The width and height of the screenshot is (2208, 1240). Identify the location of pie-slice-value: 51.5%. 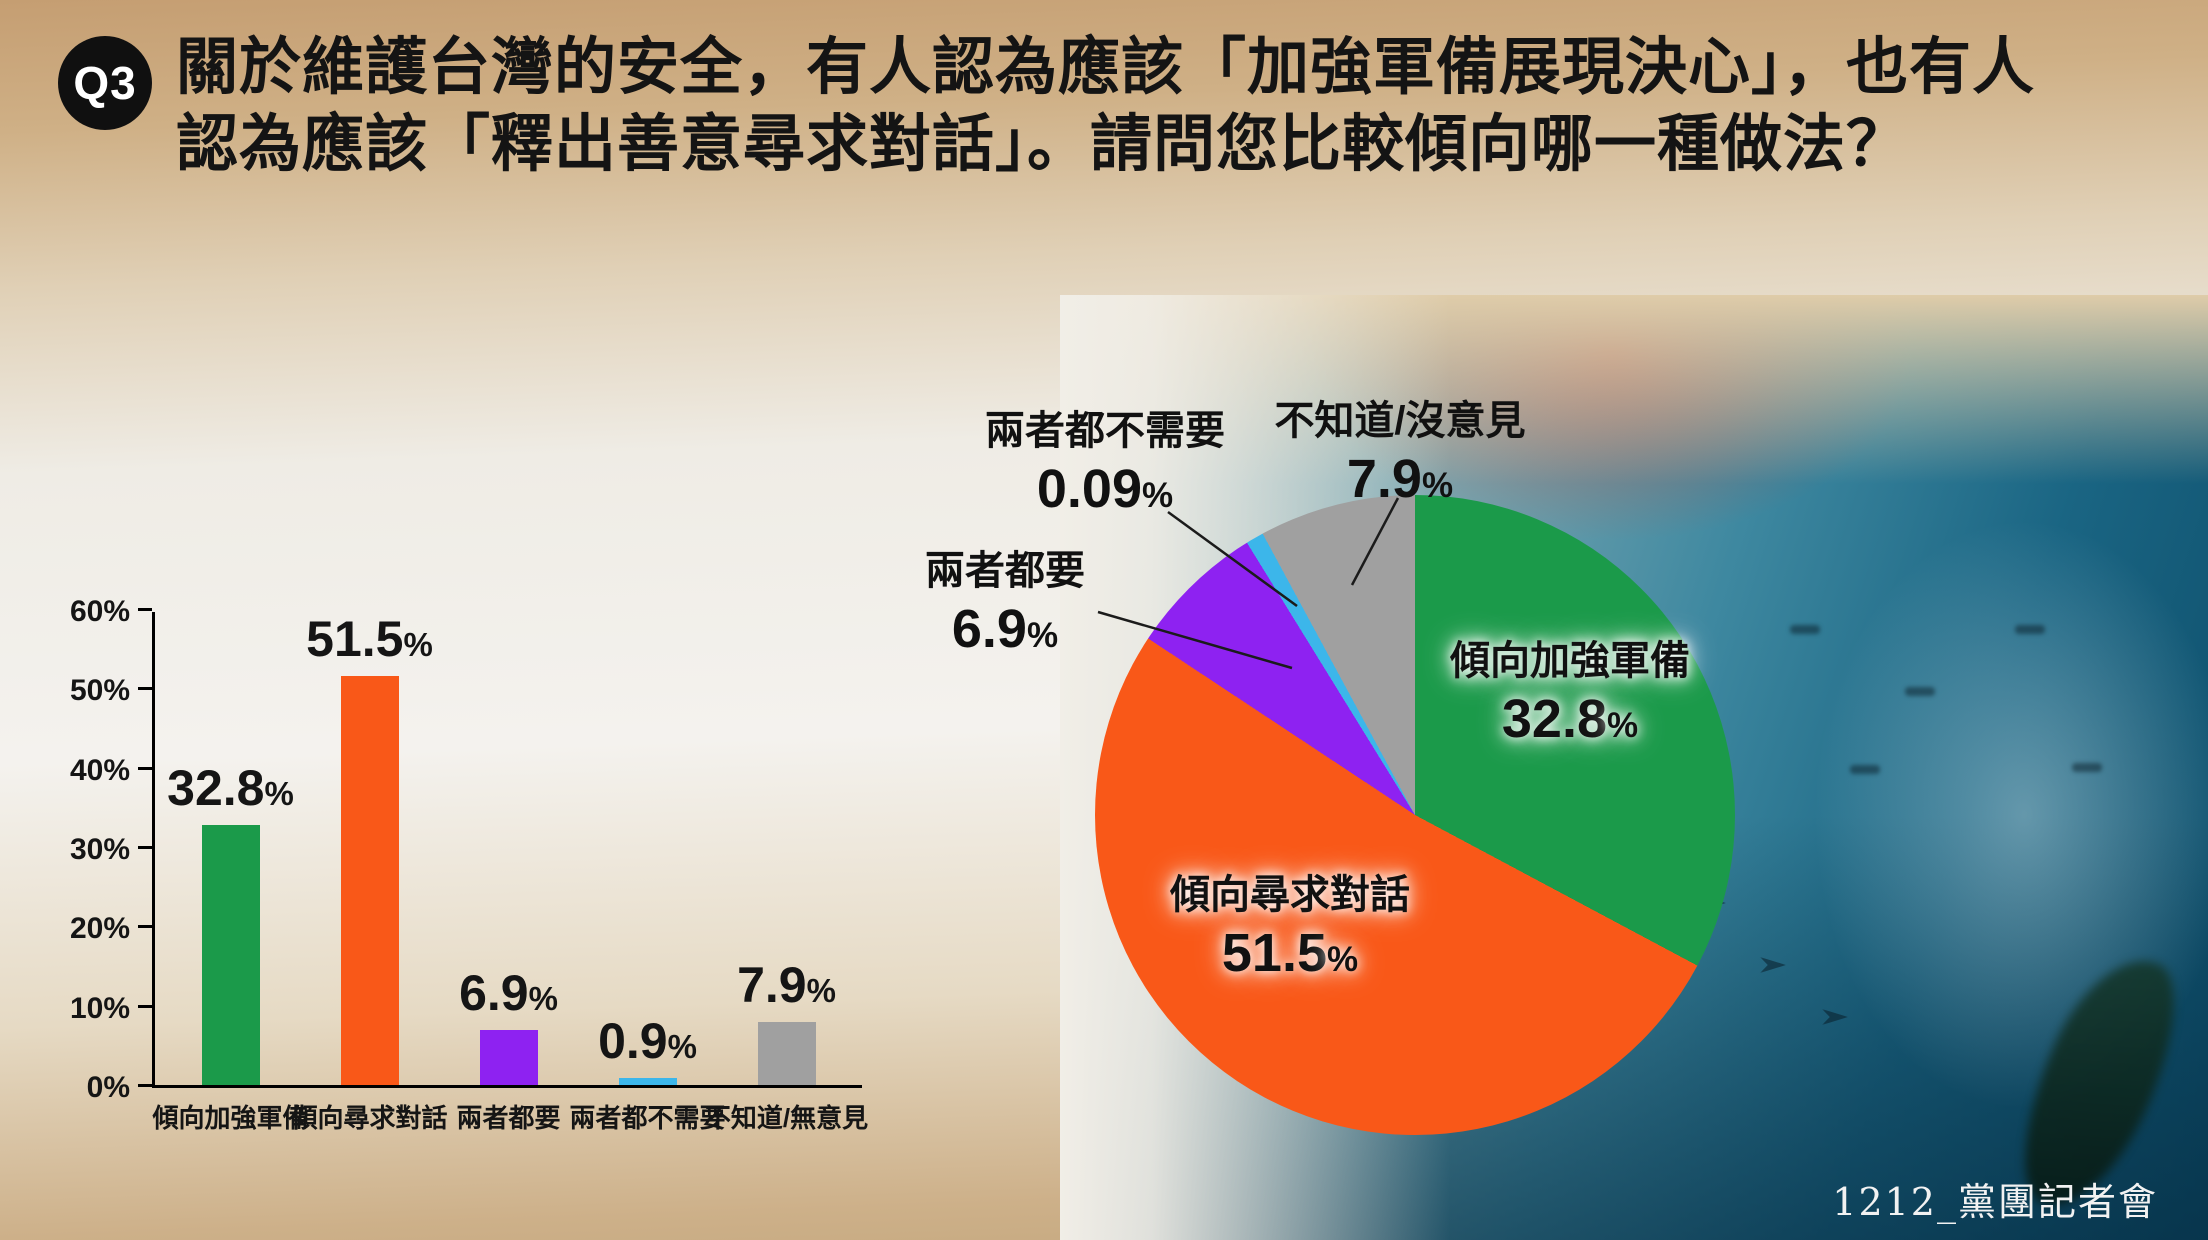
(1290, 953).